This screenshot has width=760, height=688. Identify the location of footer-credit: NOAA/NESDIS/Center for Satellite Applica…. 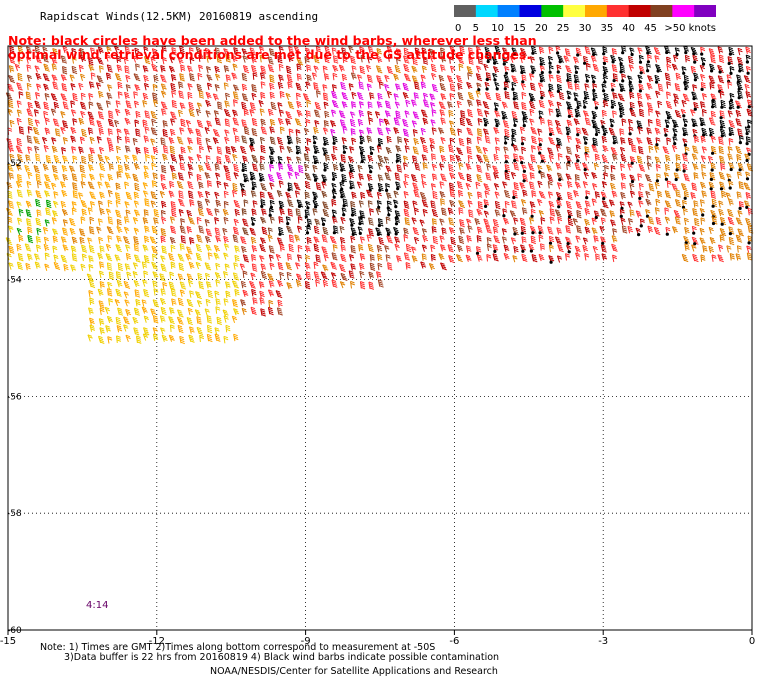
(354, 671).